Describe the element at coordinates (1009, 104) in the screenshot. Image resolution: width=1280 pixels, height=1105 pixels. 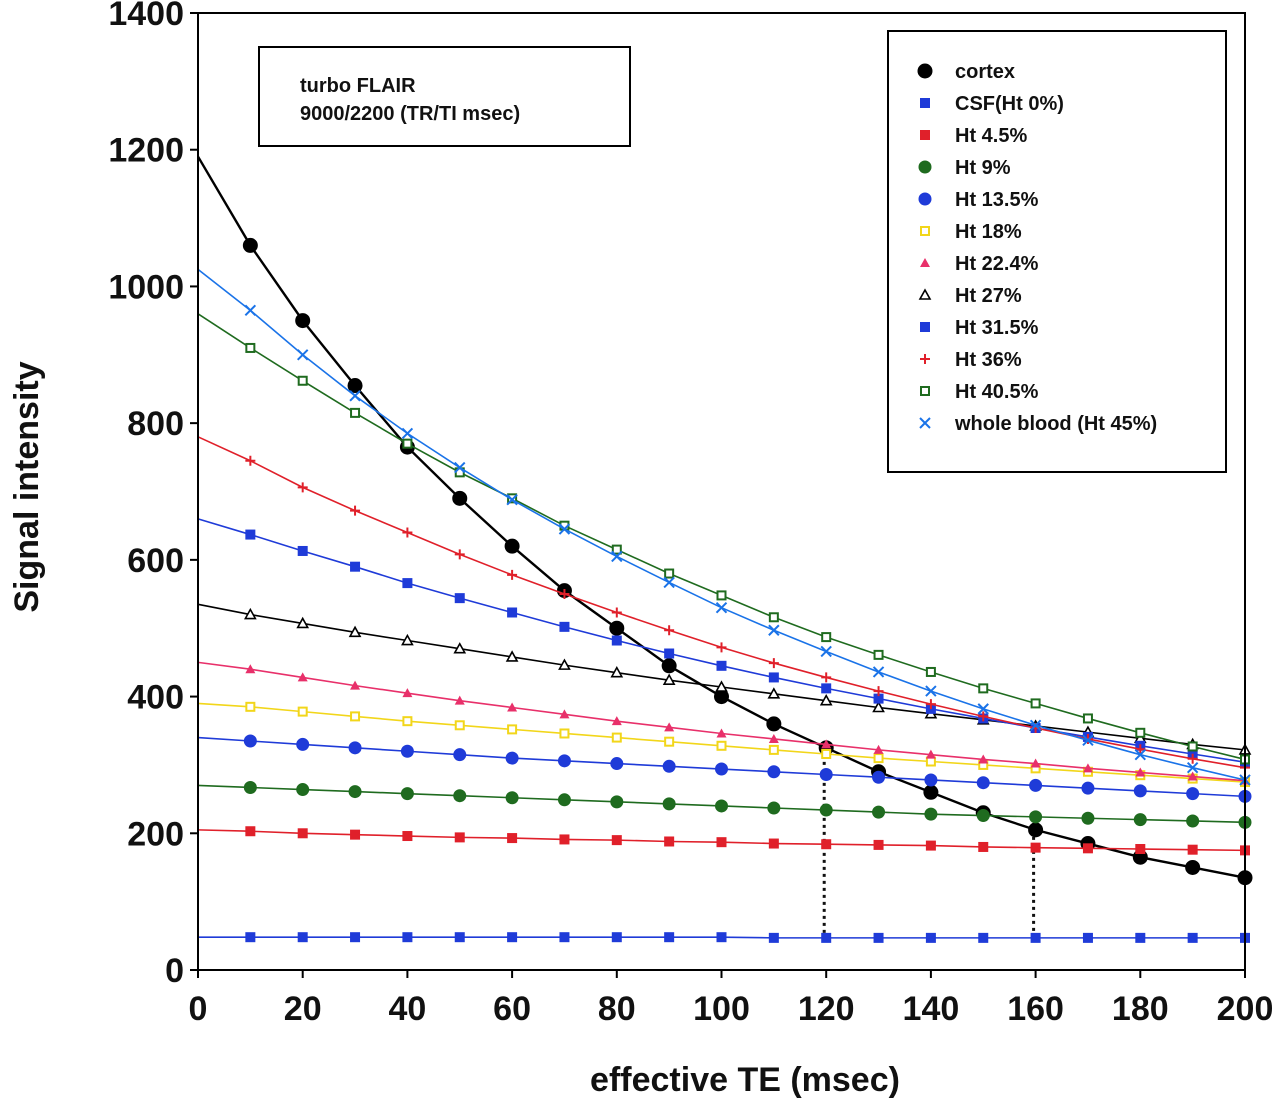
I see `legend-label: CSF(Ht 0%)` at that location.